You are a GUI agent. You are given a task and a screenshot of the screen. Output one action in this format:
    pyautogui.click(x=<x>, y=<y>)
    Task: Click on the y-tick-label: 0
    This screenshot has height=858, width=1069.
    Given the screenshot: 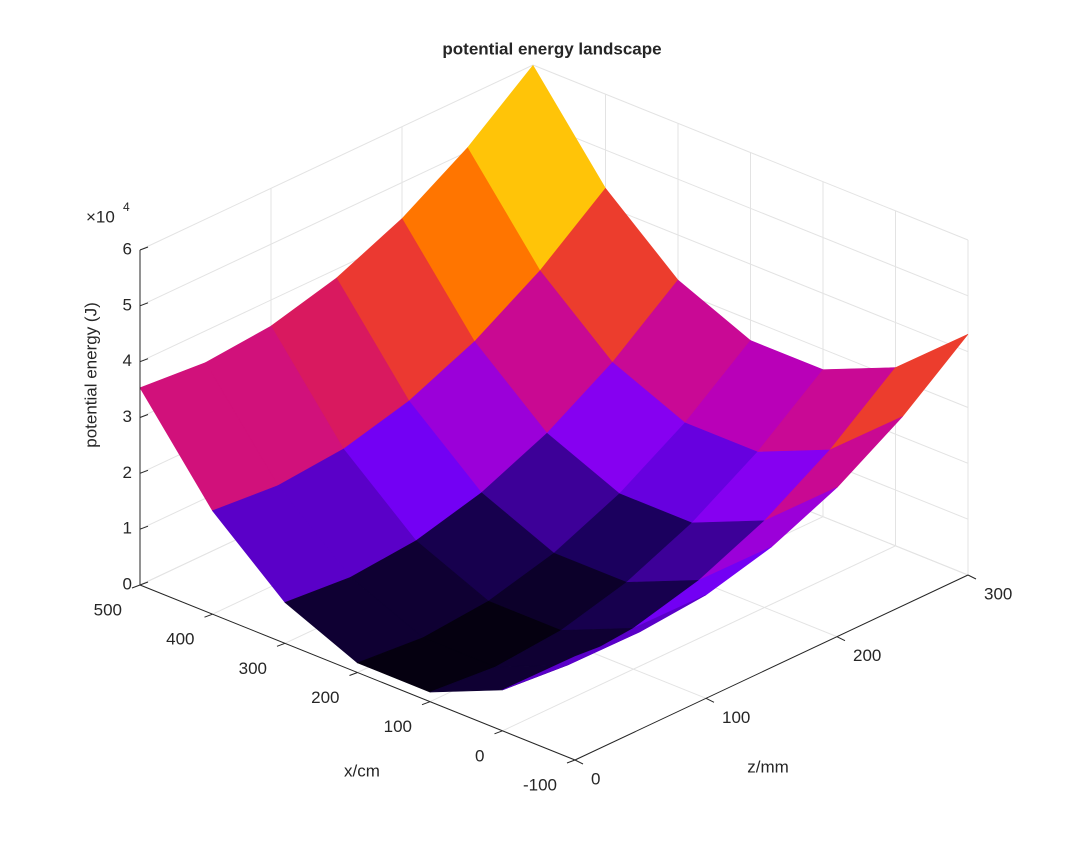 What is the action you would take?
    pyautogui.click(x=595, y=778)
    